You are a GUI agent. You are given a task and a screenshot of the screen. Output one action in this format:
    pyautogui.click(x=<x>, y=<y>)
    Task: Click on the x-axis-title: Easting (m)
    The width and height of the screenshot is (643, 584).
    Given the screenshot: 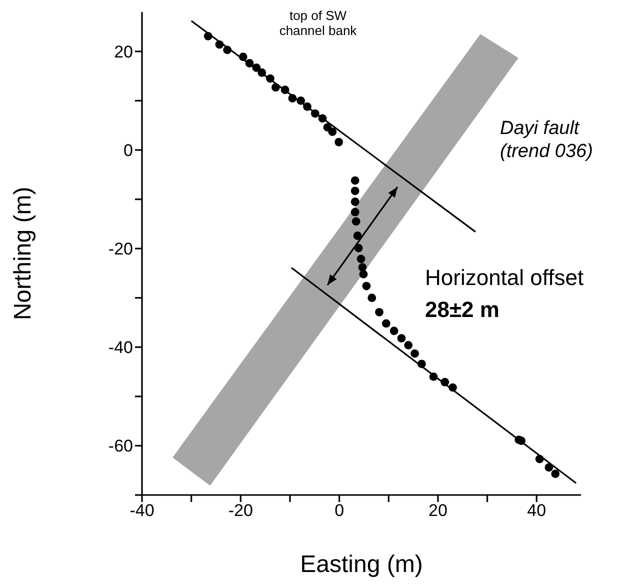 What is the action you would take?
    pyautogui.click(x=361, y=564)
    